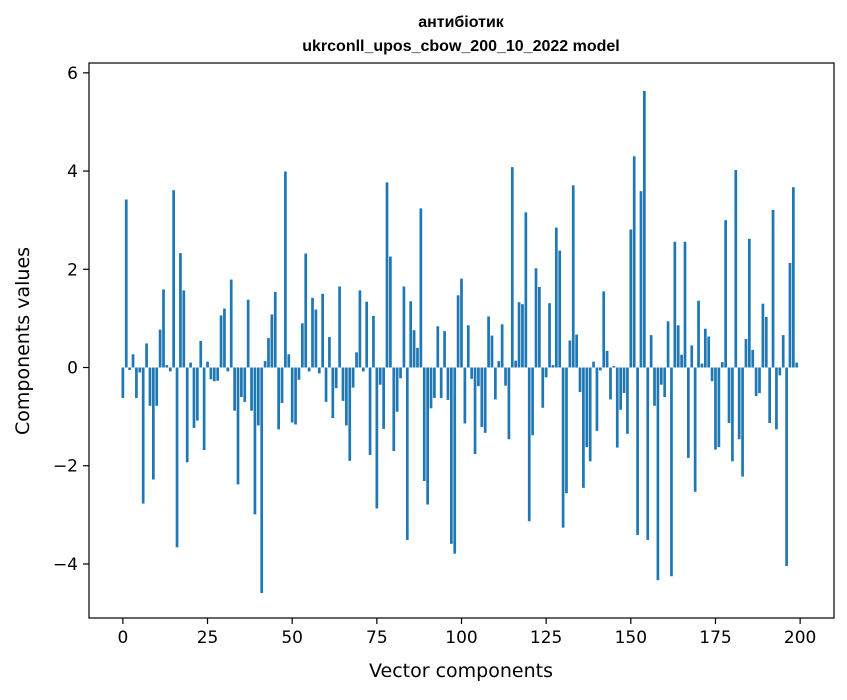 The height and width of the screenshot is (700, 847). Describe the element at coordinates (23, 341) in the screenshot. I see `y-axis-label: Components values` at that location.